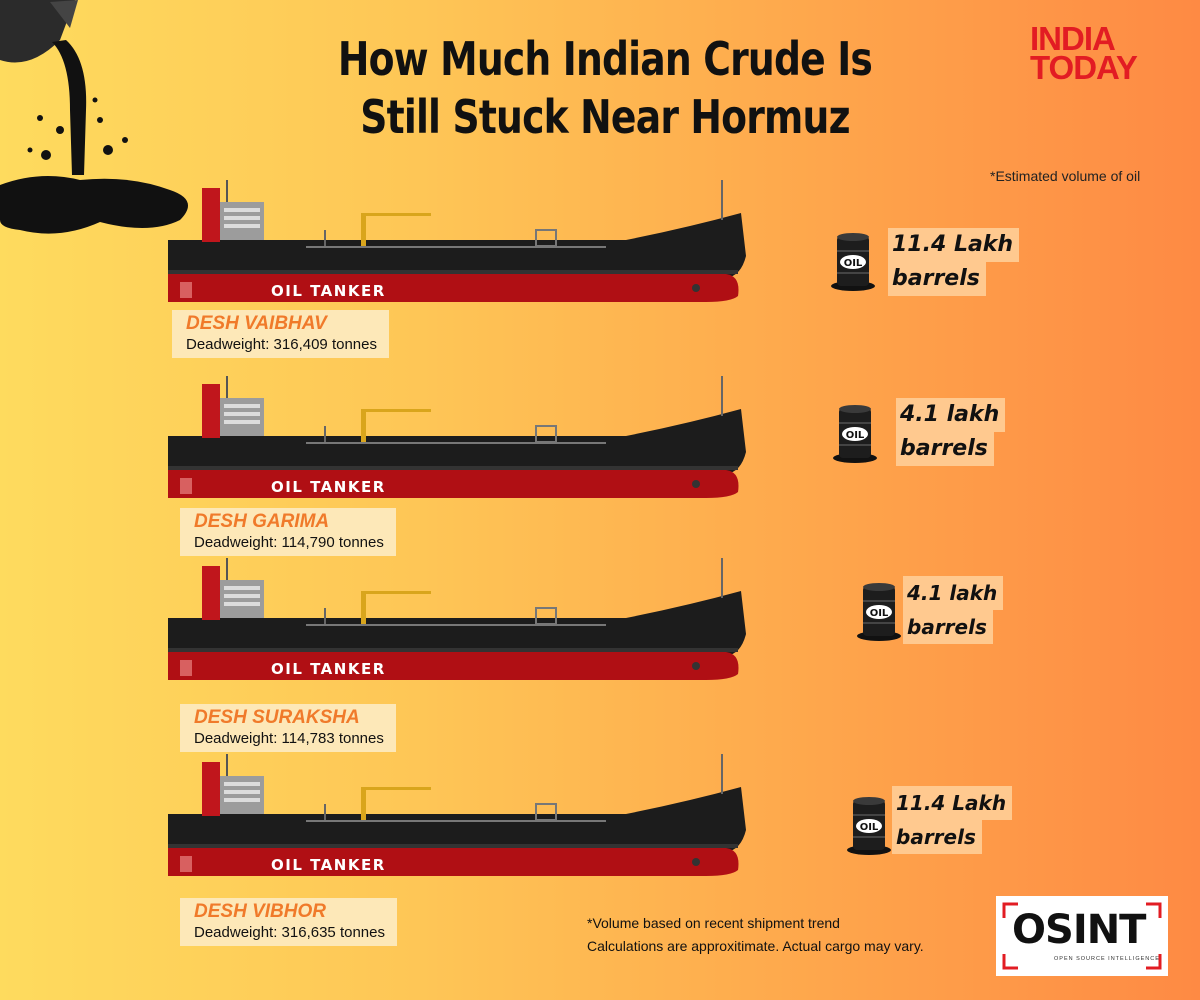  I want to click on ship-deadweight: Deadweight: 316,409 tonnes, so click(281, 344).